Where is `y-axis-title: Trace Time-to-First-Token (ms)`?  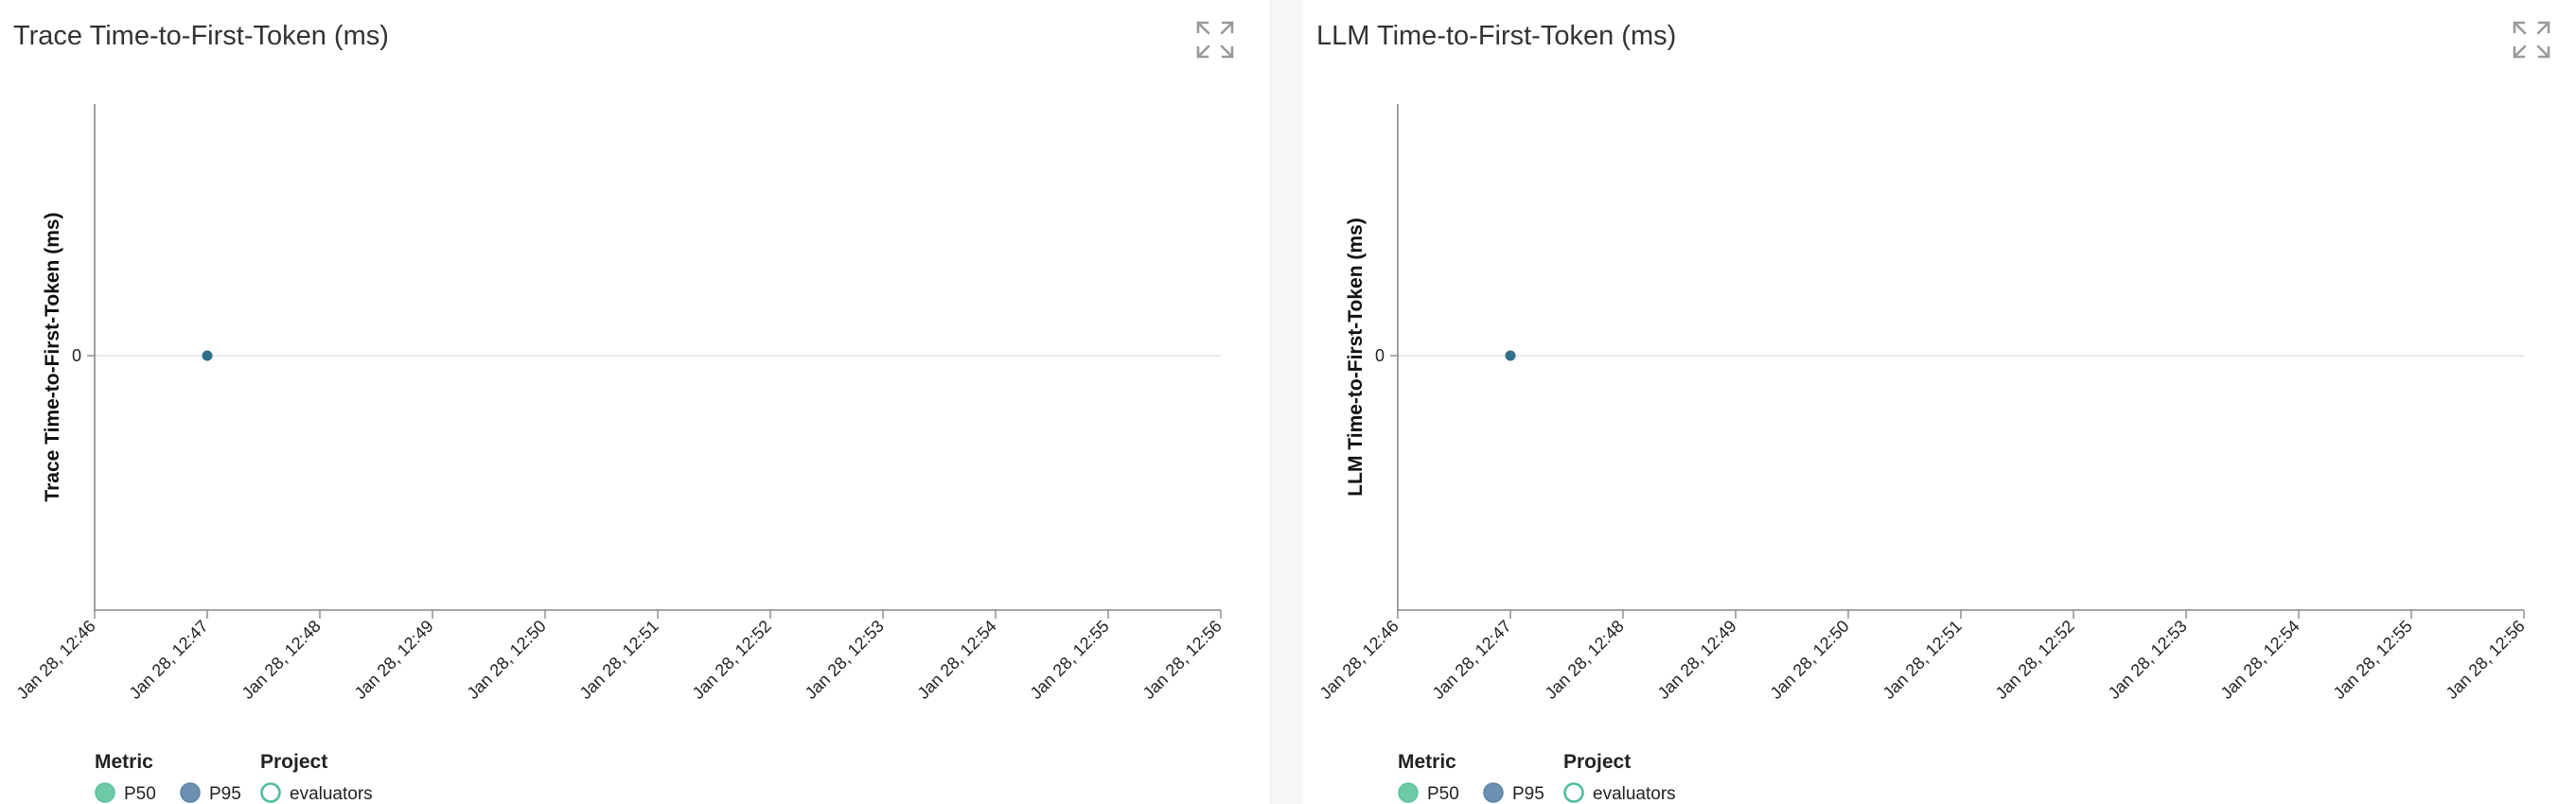 y-axis-title: Trace Time-to-First-Token (ms) is located at coordinates (52, 356).